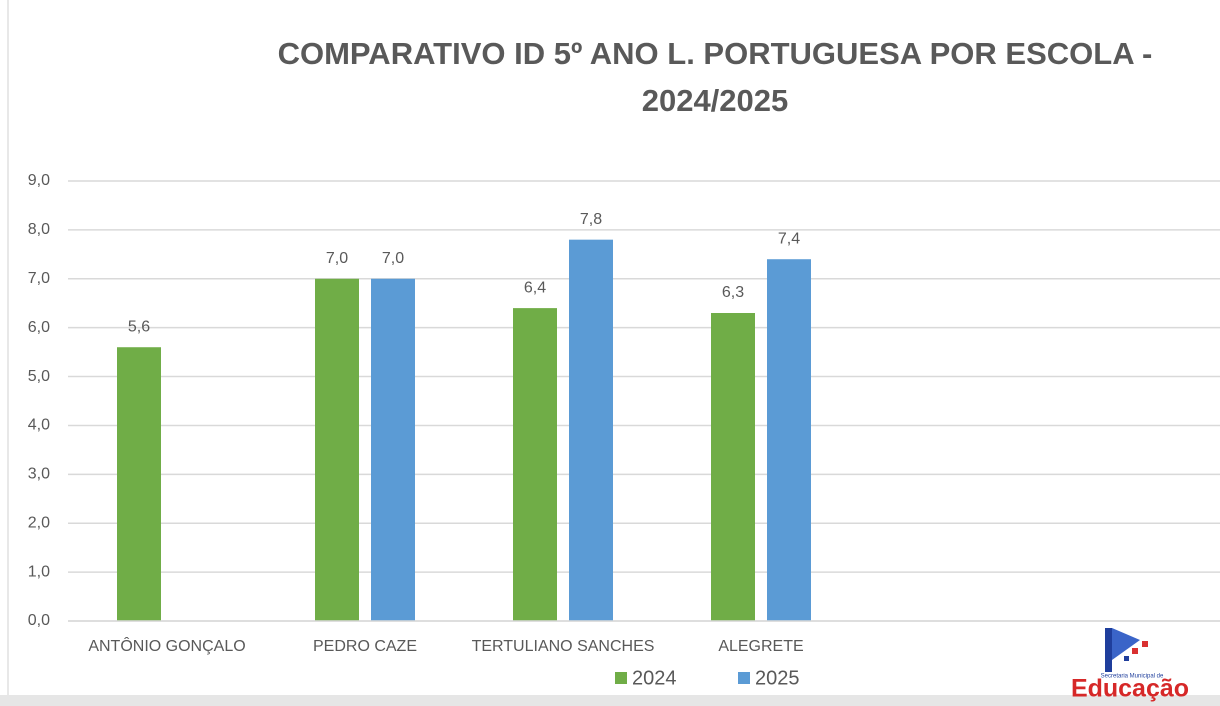 The image size is (1220, 706). What do you see at coordinates (1130, 689) in the screenshot?
I see `logo-text: Educação` at bounding box center [1130, 689].